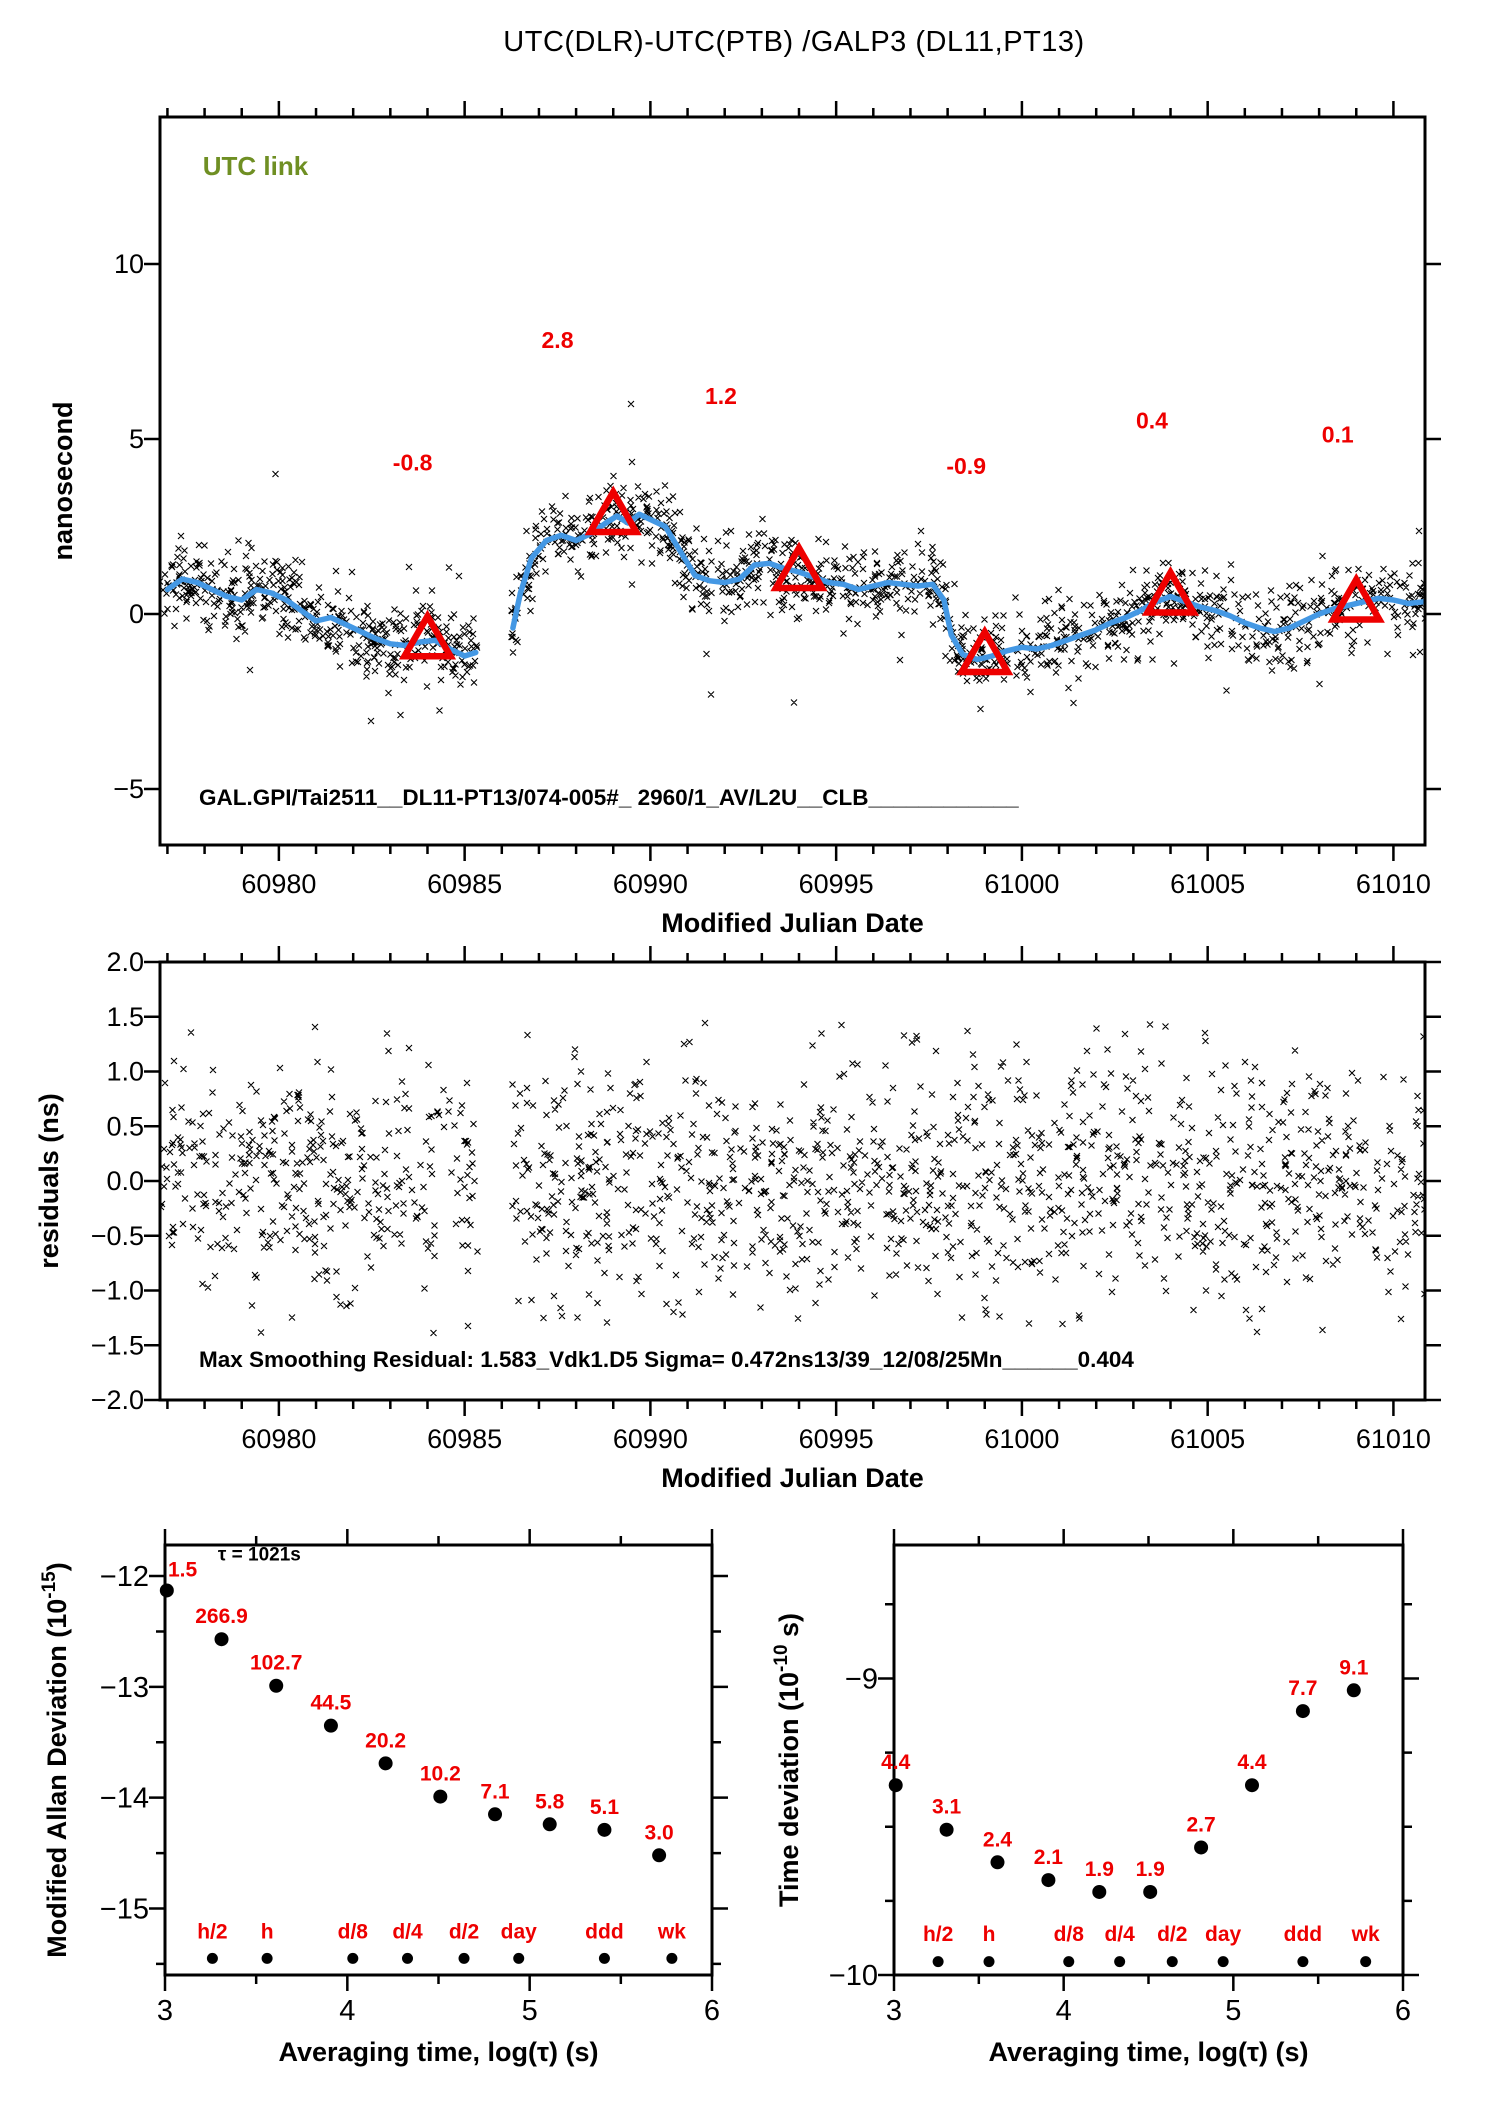 The image size is (1488, 2105). What do you see at coordinates (117, 1236) in the screenshot?
I see `y-tick-label: −0.5` at bounding box center [117, 1236].